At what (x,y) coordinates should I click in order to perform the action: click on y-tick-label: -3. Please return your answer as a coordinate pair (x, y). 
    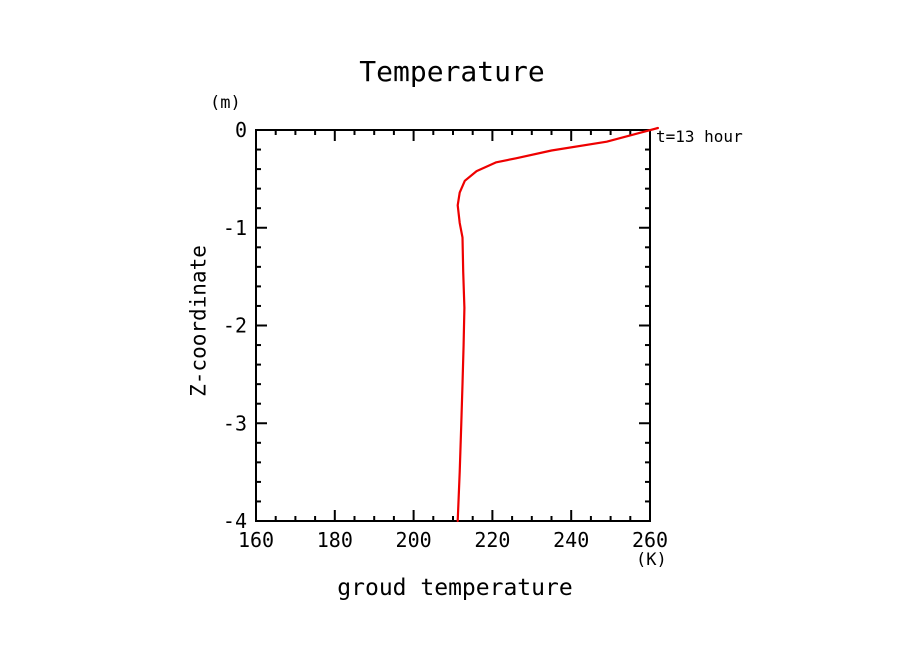
    Looking at the image, I should click on (235, 423).